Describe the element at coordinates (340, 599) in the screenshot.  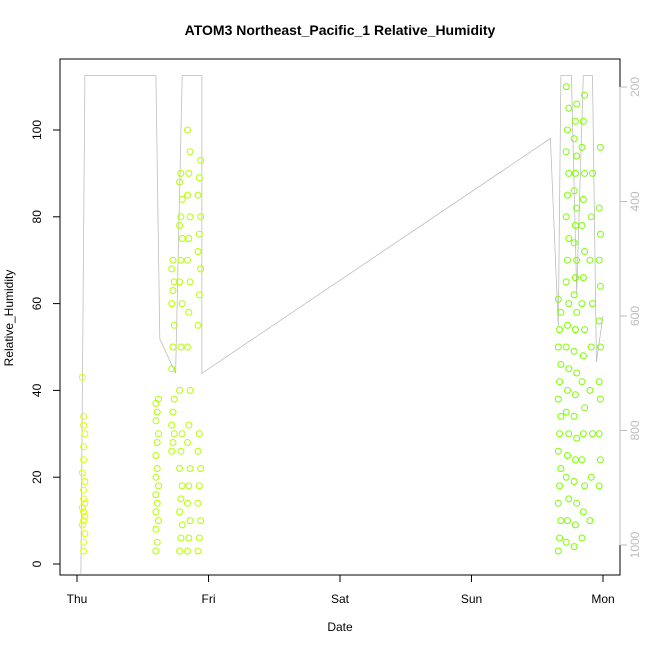
I see `x-tick-label: Sat` at that location.